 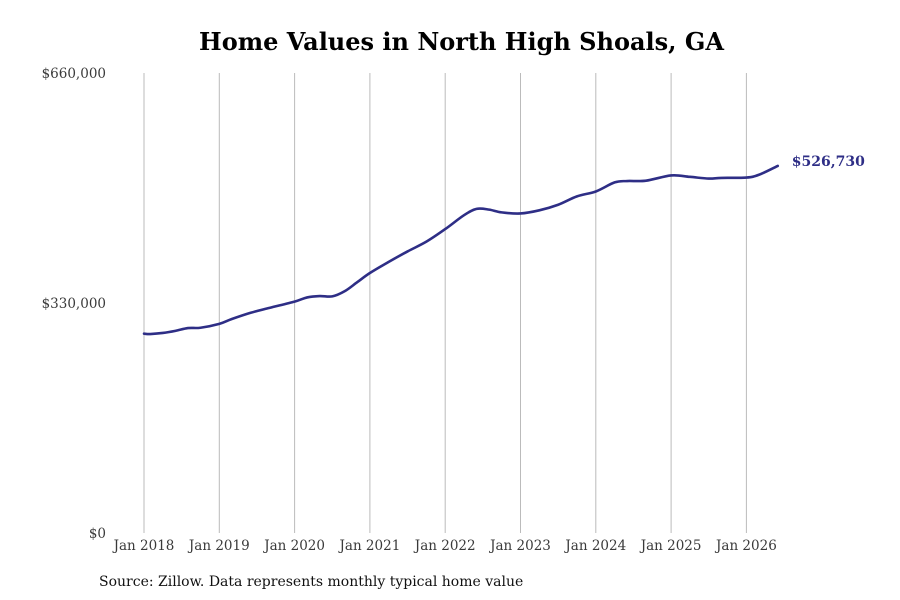 I want to click on y-tick-label: $330,000, so click(x=74, y=304).